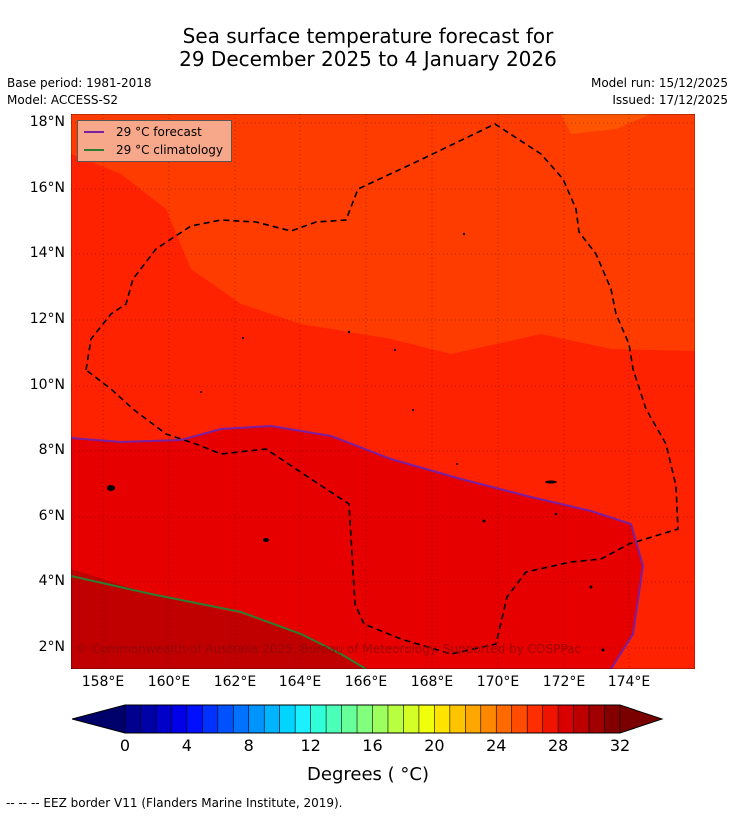 The image size is (736, 816). What do you see at coordinates (47, 188) in the screenshot?
I see `y-tick-label: 16°N` at bounding box center [47, 188].